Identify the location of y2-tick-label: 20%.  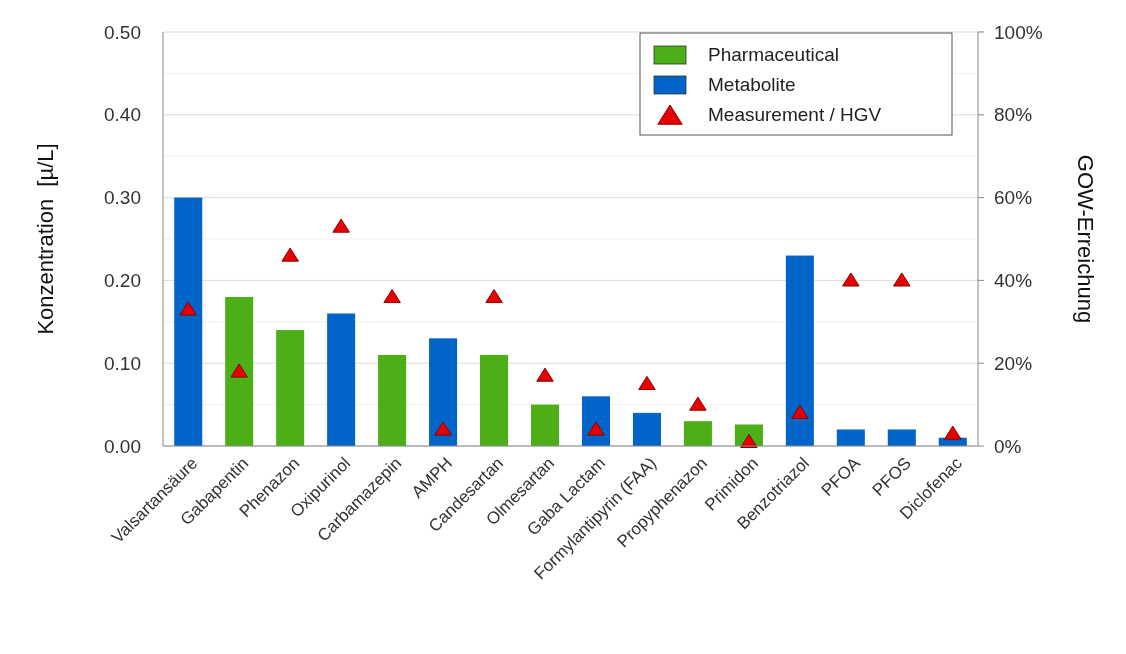
(1013, 363).